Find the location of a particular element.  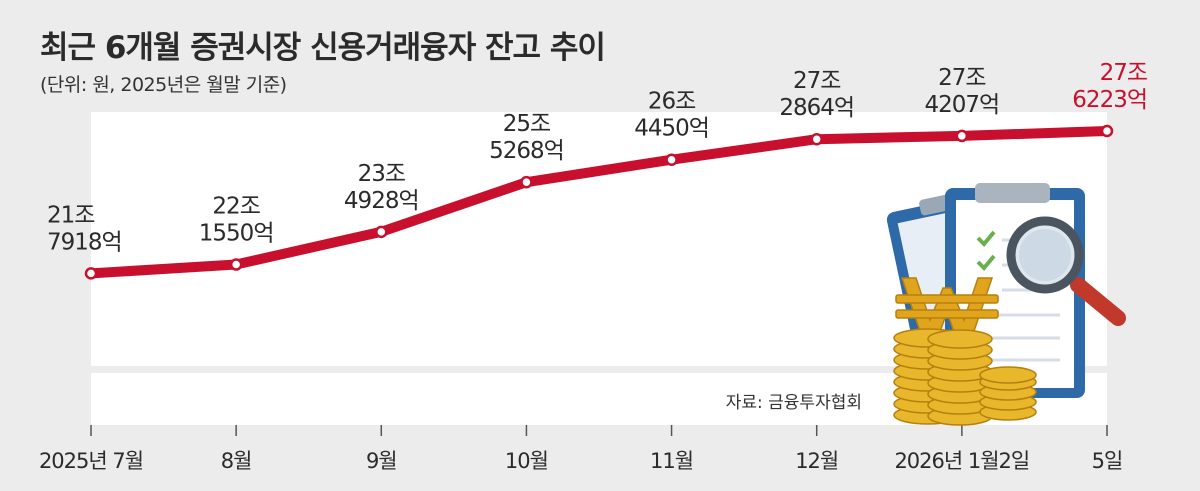

data-label-jo: 22조 is located at coordinates (235, 207).